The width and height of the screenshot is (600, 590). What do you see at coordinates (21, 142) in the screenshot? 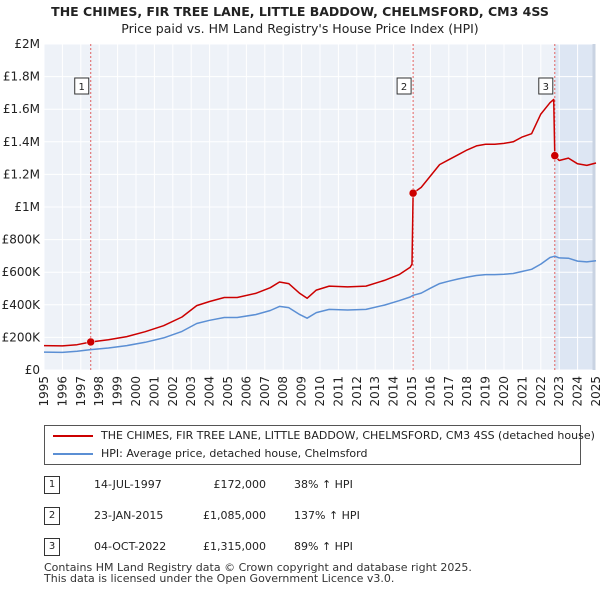
I see `y-tick-label: £1.4M` at bounding box center [21, 142].